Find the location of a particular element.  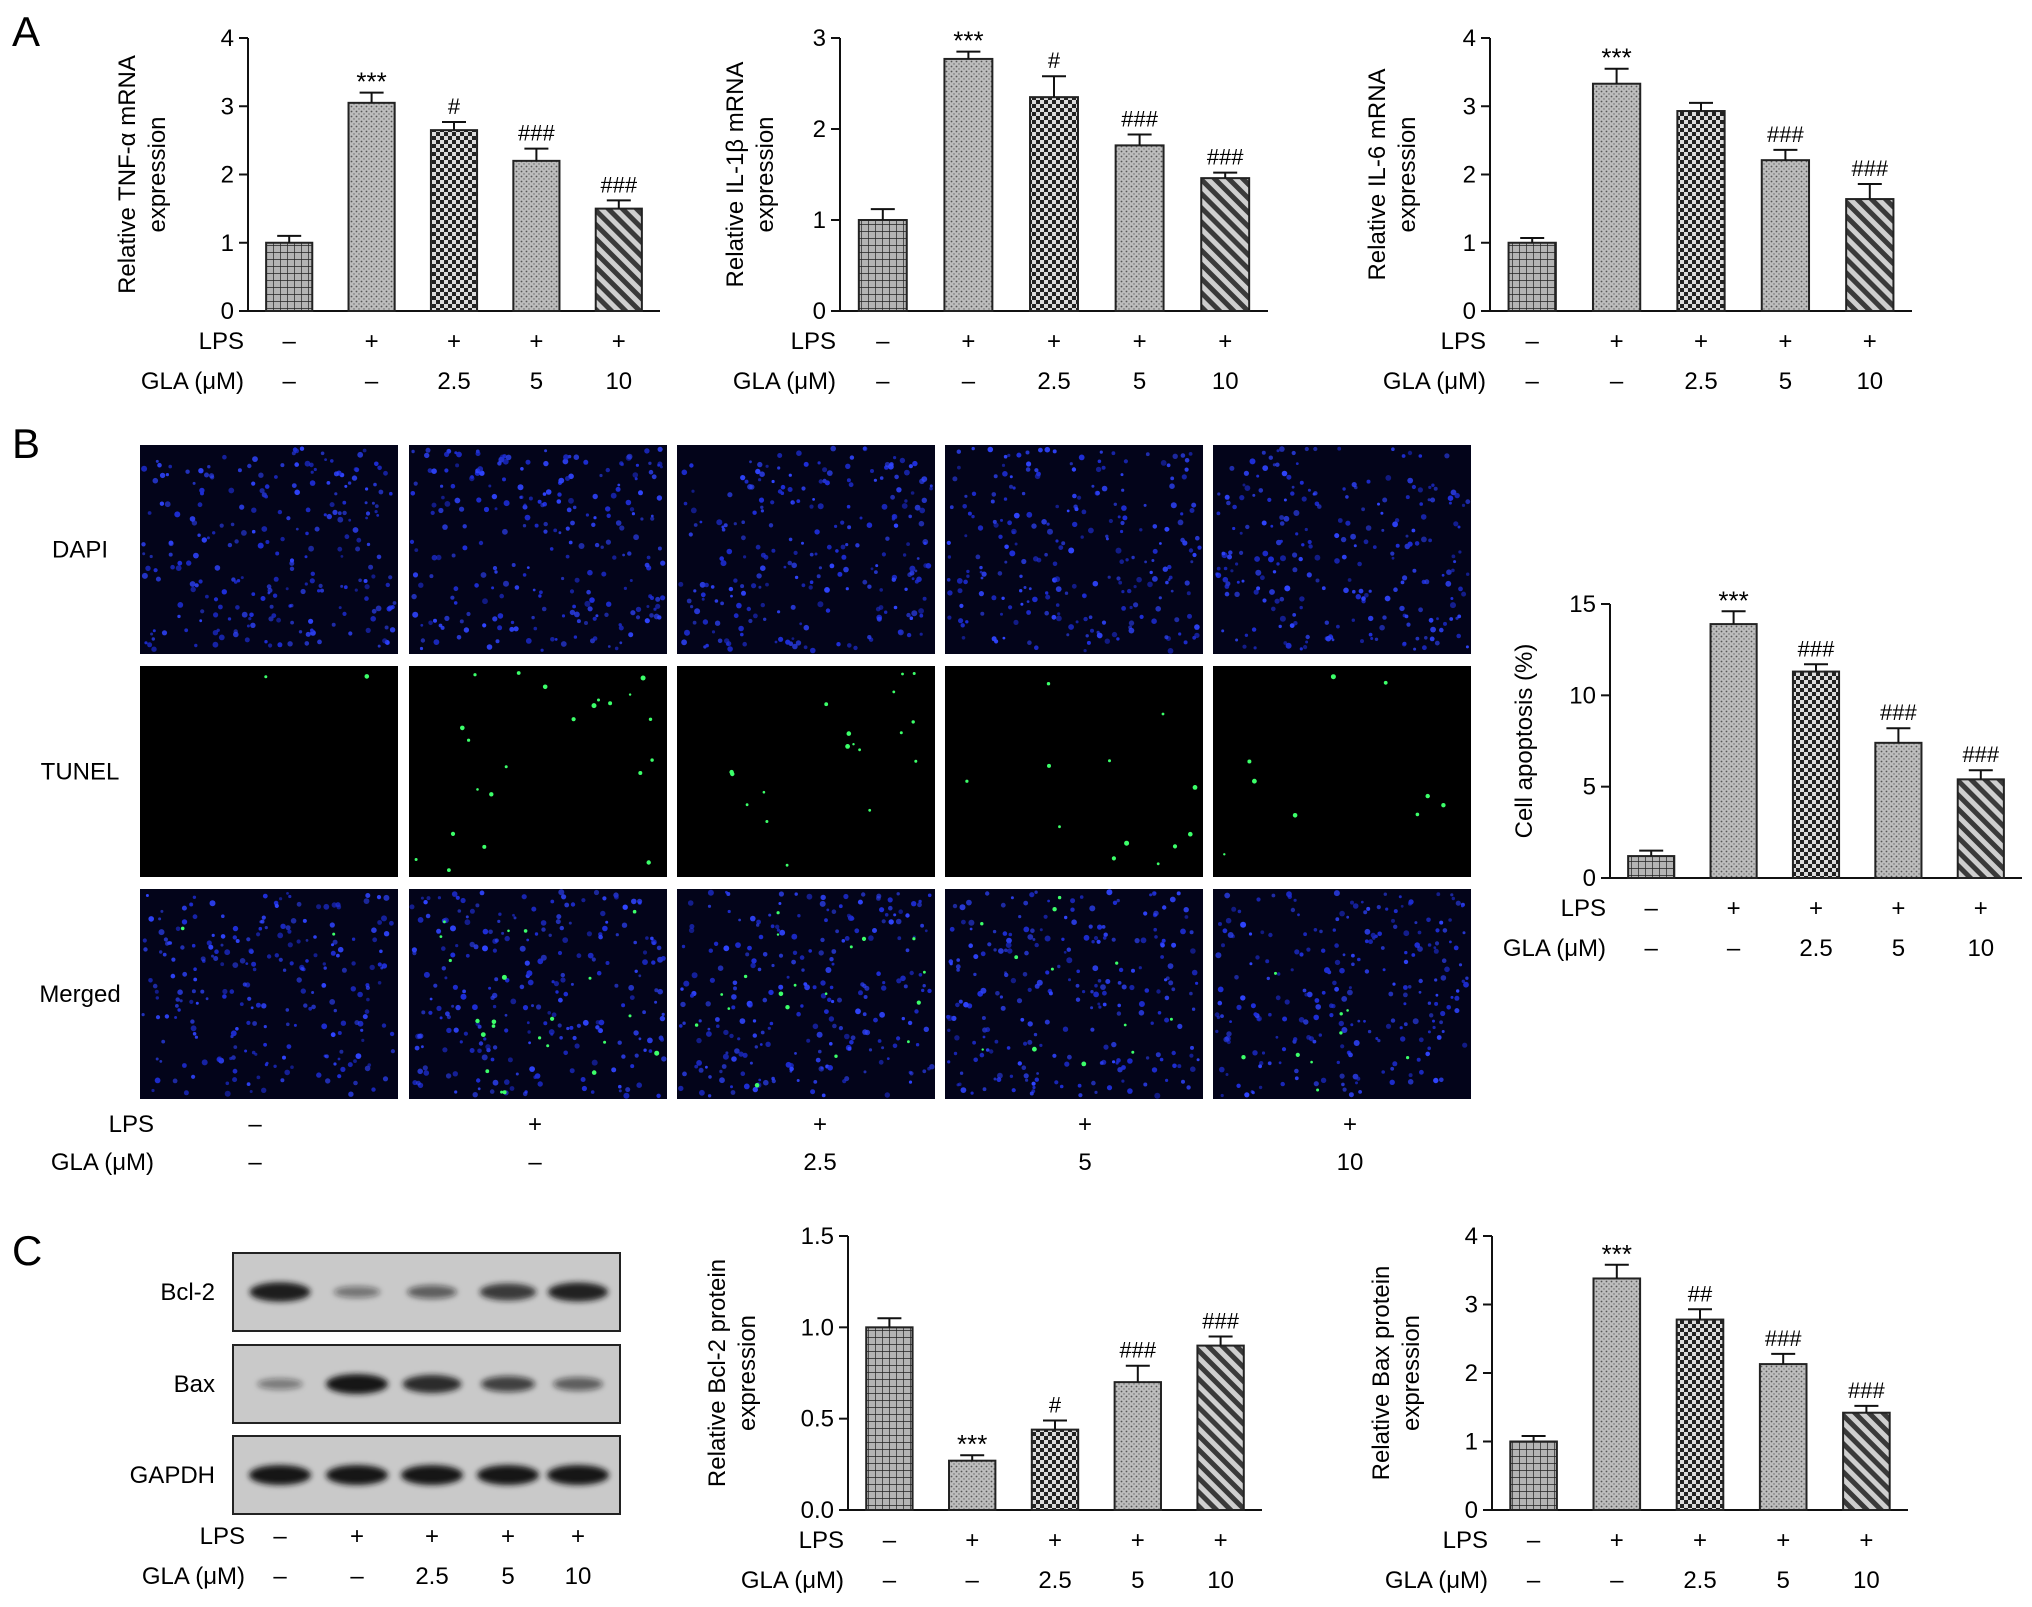

chart-il6-gla-value: 10 is located at coordinates (1869, 381).